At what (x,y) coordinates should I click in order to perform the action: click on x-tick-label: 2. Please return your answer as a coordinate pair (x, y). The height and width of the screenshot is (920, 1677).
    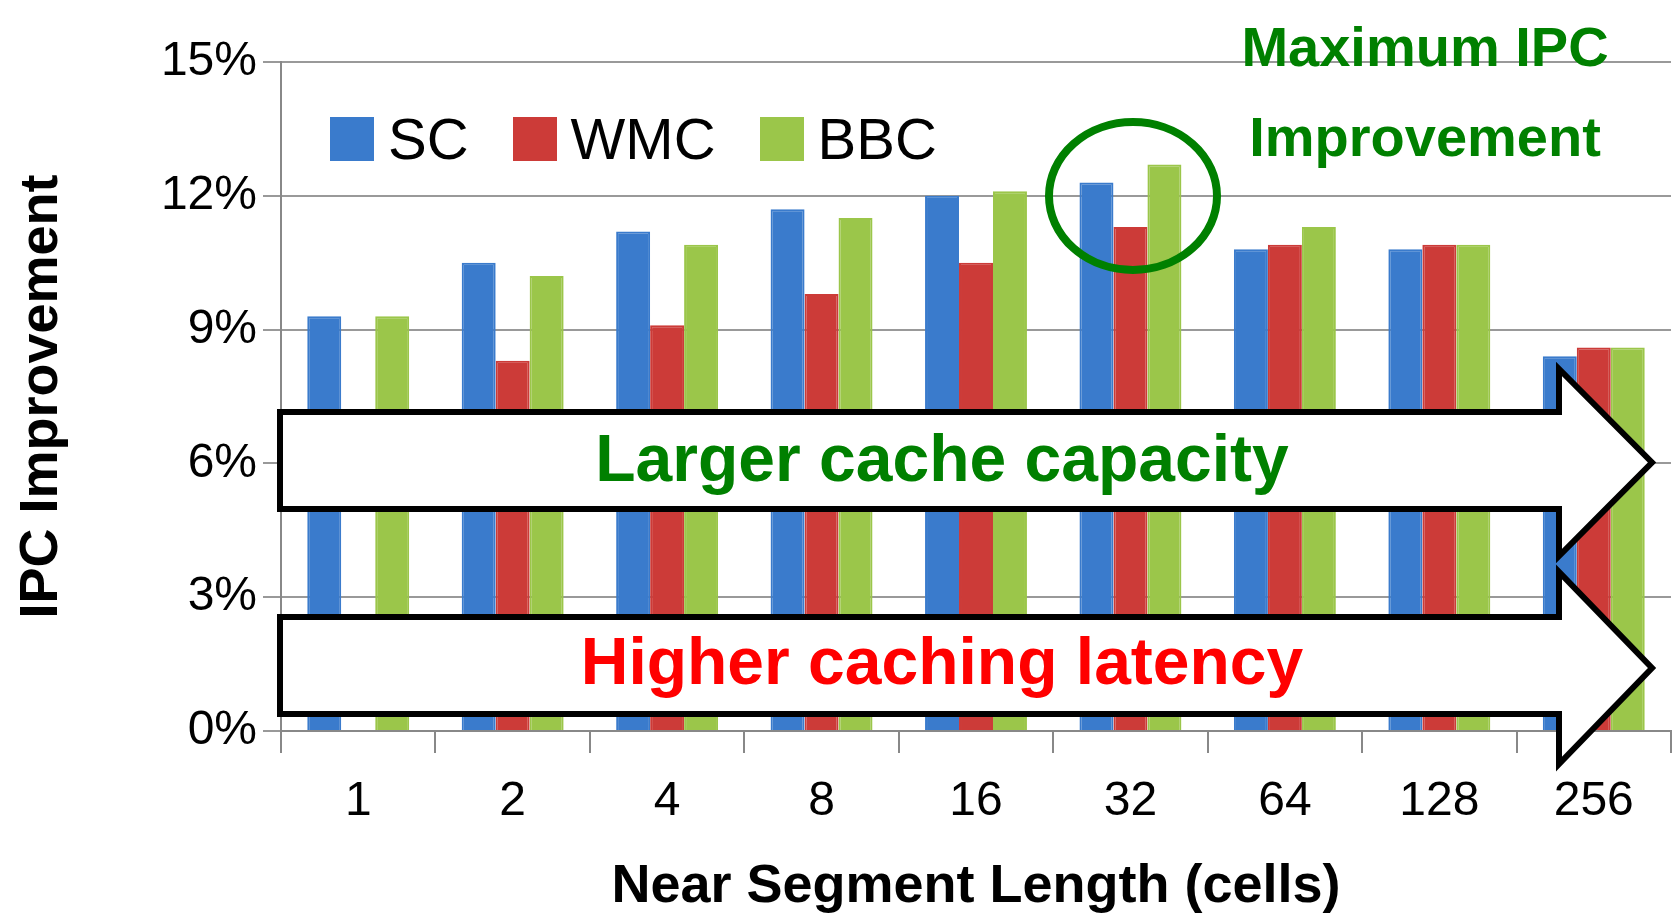
    Looking at the image, I should click on (513, 799).